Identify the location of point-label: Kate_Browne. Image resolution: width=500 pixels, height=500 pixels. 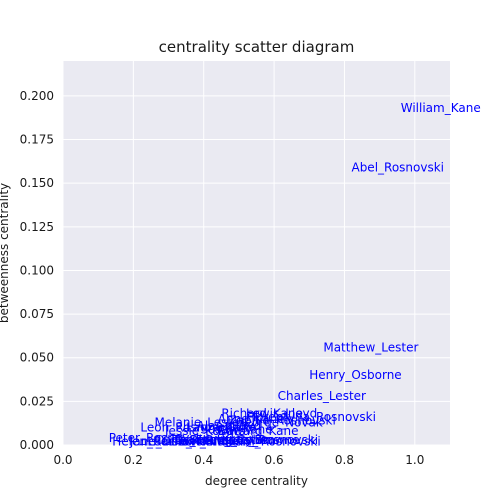
(260, 440).